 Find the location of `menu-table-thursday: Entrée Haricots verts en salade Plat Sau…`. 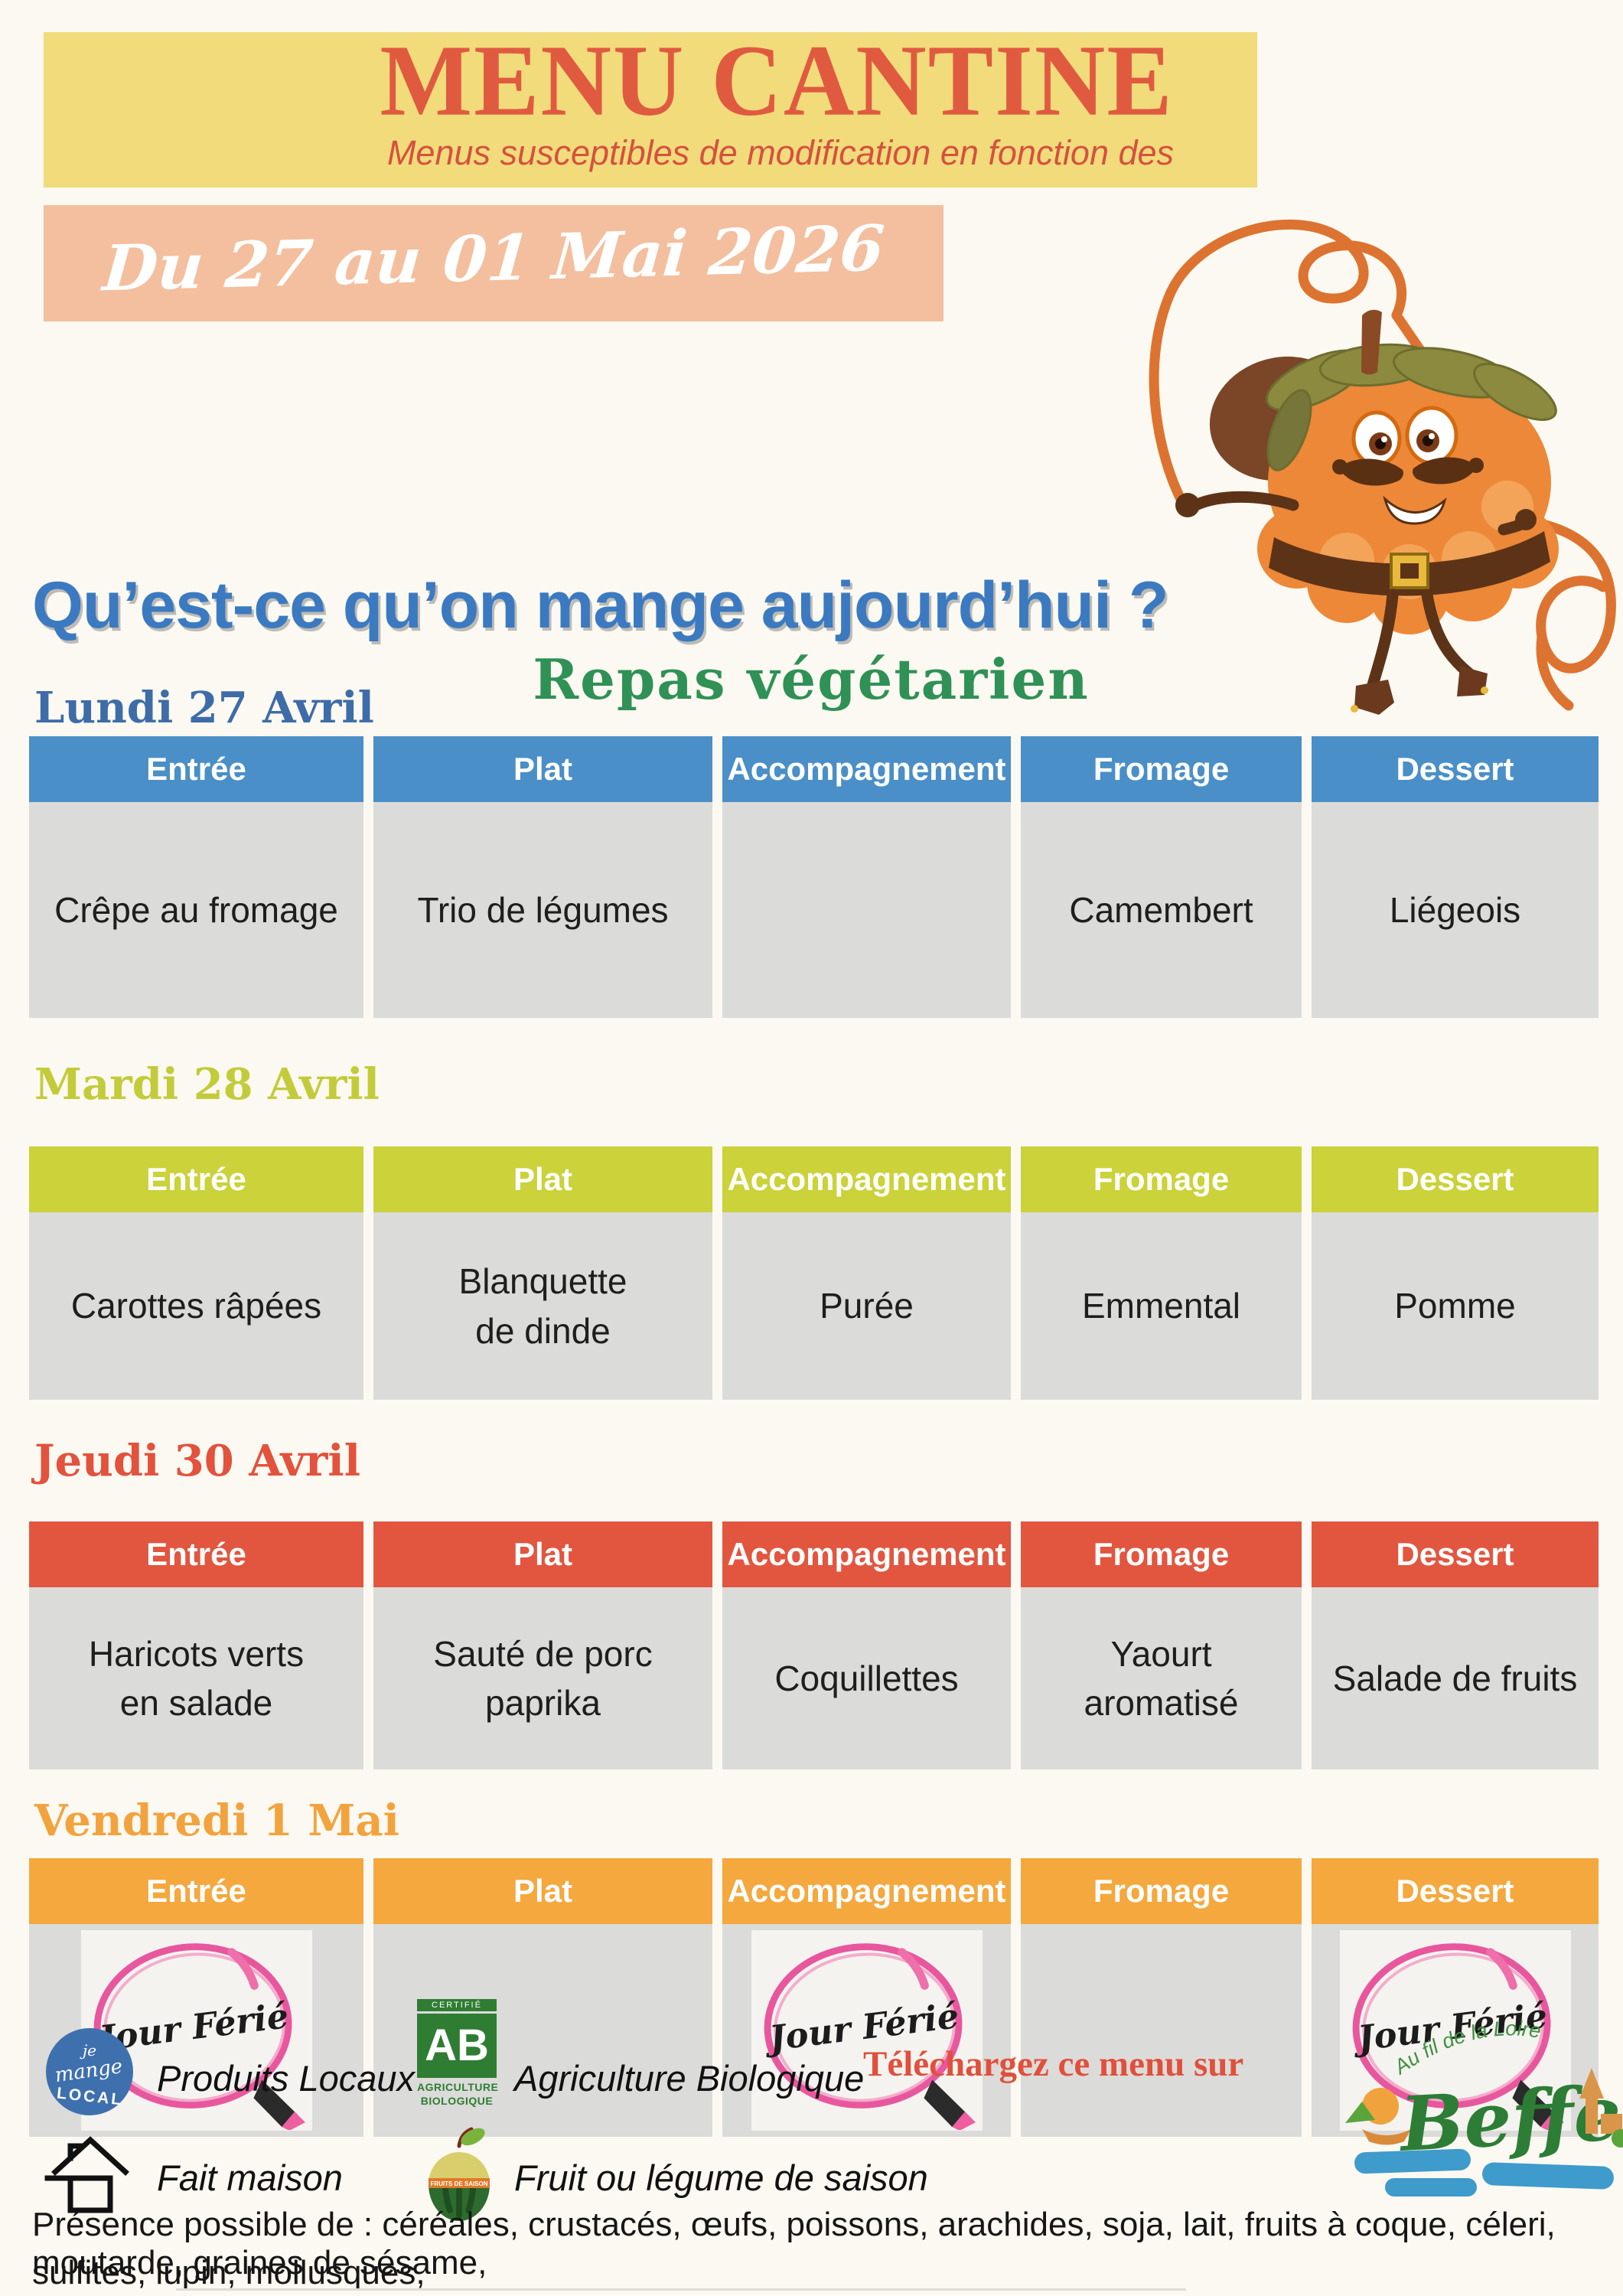

menu-table-thursday: Entrée Haricots verts en salade Plat Sau… is located at coordinates (814, 1645).